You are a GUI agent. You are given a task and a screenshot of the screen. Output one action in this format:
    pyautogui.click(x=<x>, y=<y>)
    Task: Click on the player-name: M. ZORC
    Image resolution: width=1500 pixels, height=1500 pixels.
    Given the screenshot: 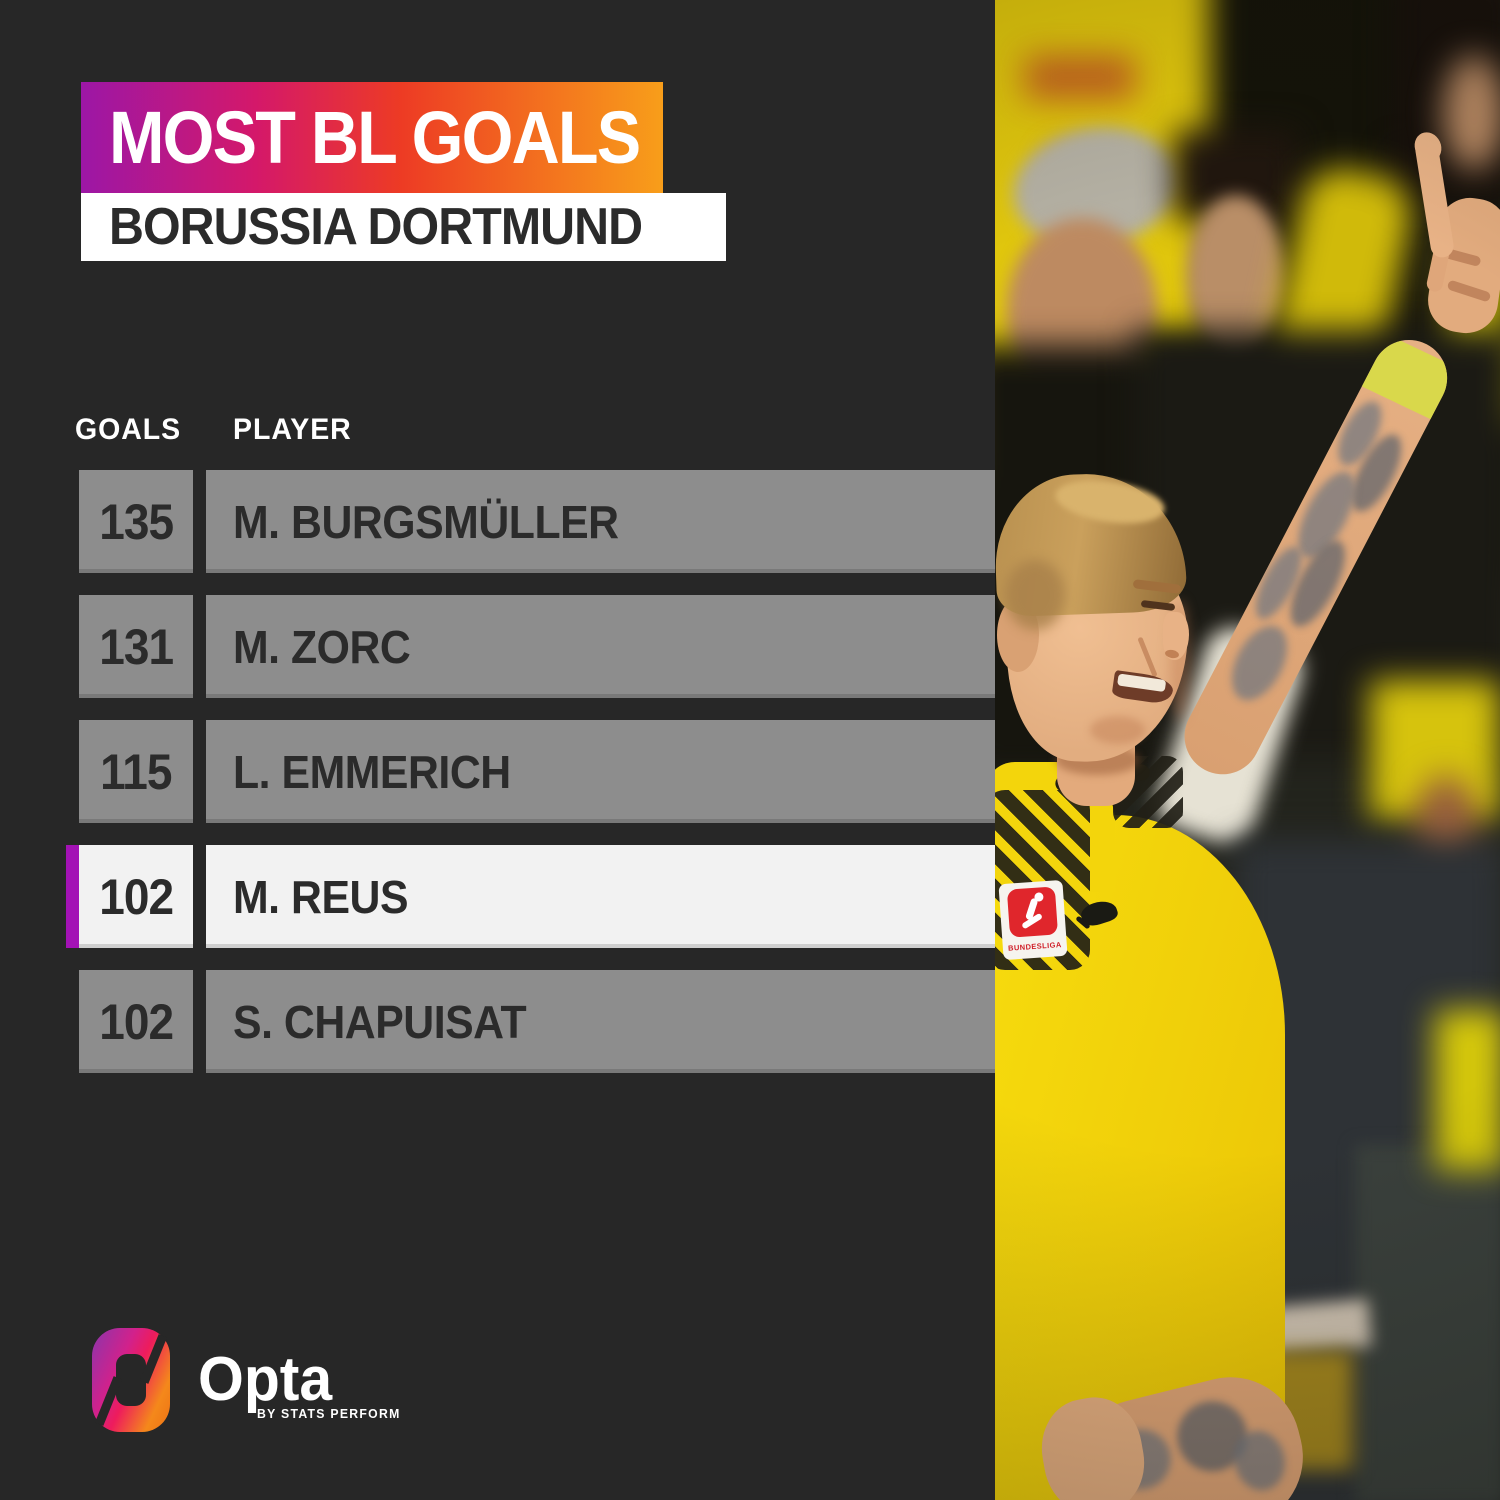 What is the action you would take?
    pyautogui.click(x=322, y=646)
    